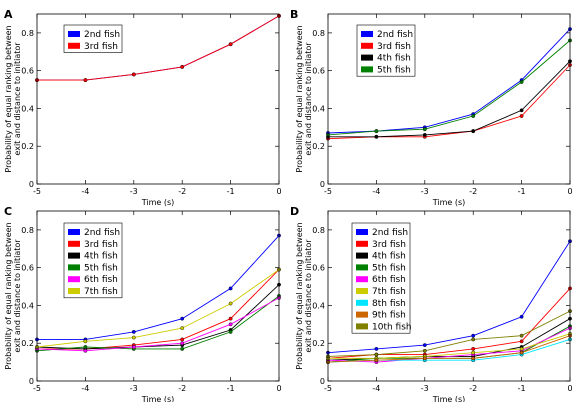 The image size is (581, 402). I want to click on legend-label: 5th fish, so click(389, 268).